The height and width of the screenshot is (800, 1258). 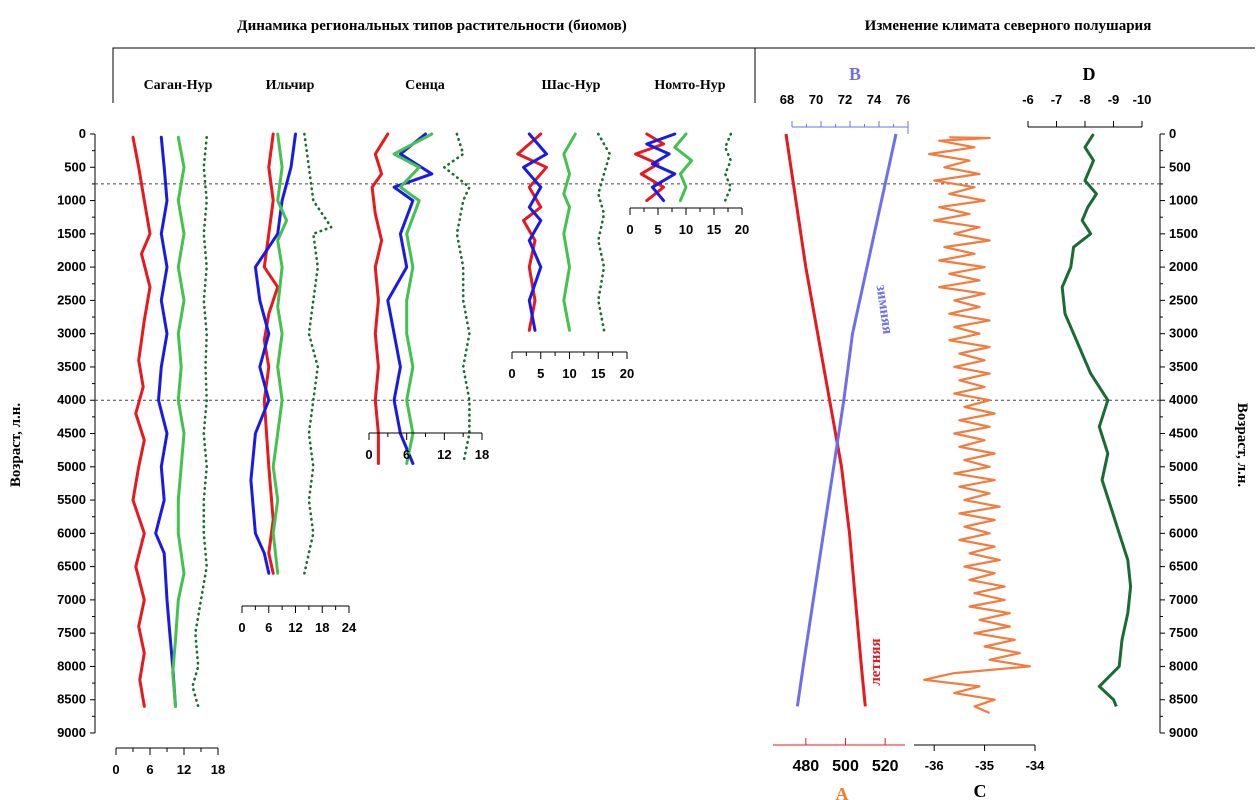 What do you see at coordinates (977, 425) in the screenshot?
I see `c-series-line` at bounding box center [977, 425].